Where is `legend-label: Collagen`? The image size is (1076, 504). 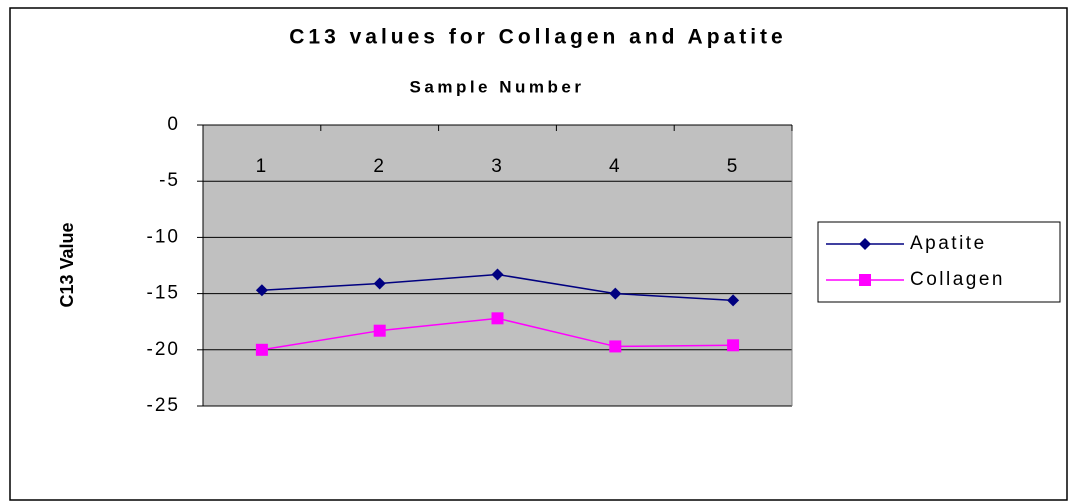
legend-label: Collagen is located at coordinates (957, 279).